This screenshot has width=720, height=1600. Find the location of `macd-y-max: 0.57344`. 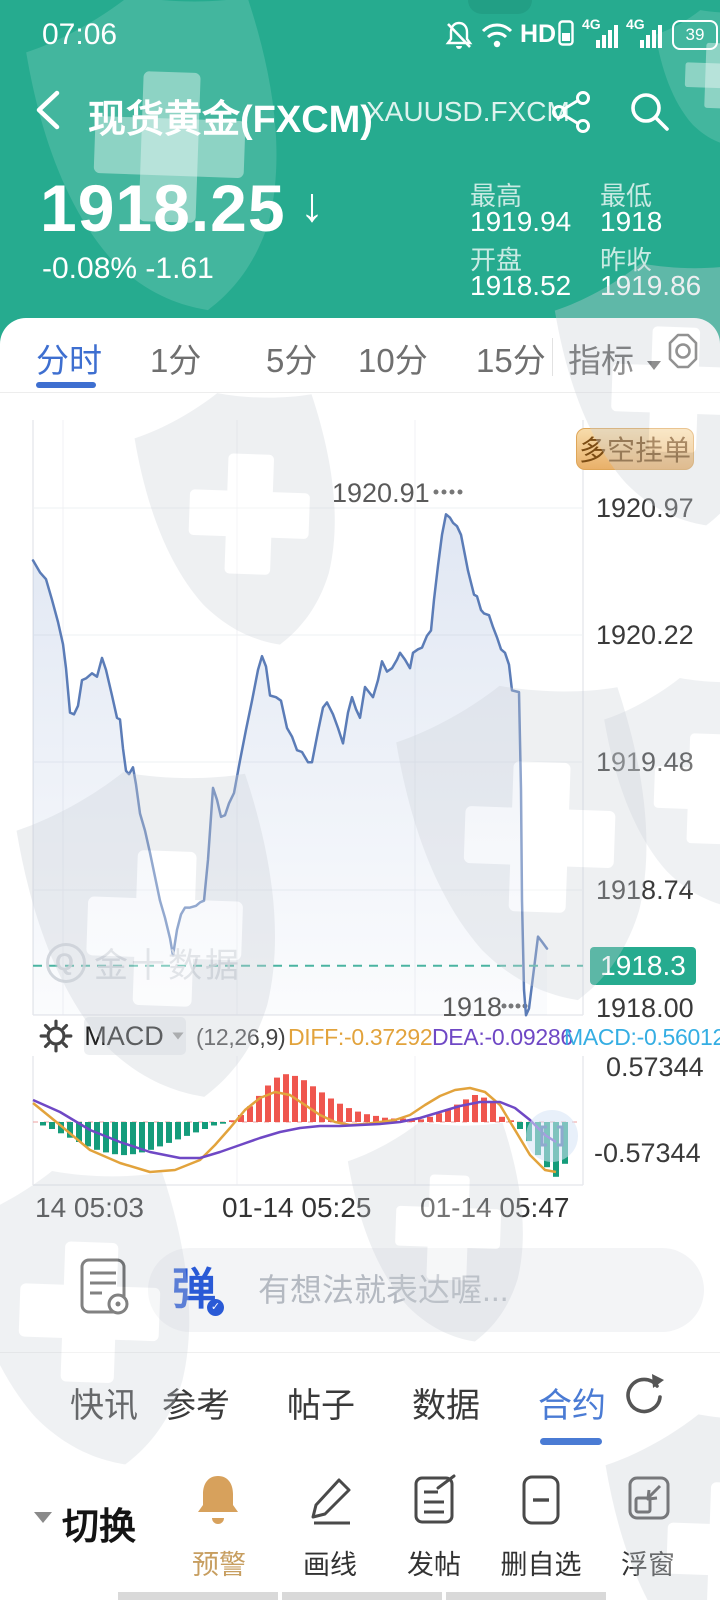

macd-y-max: 0.57344 is located at coordinates (655, 1067).